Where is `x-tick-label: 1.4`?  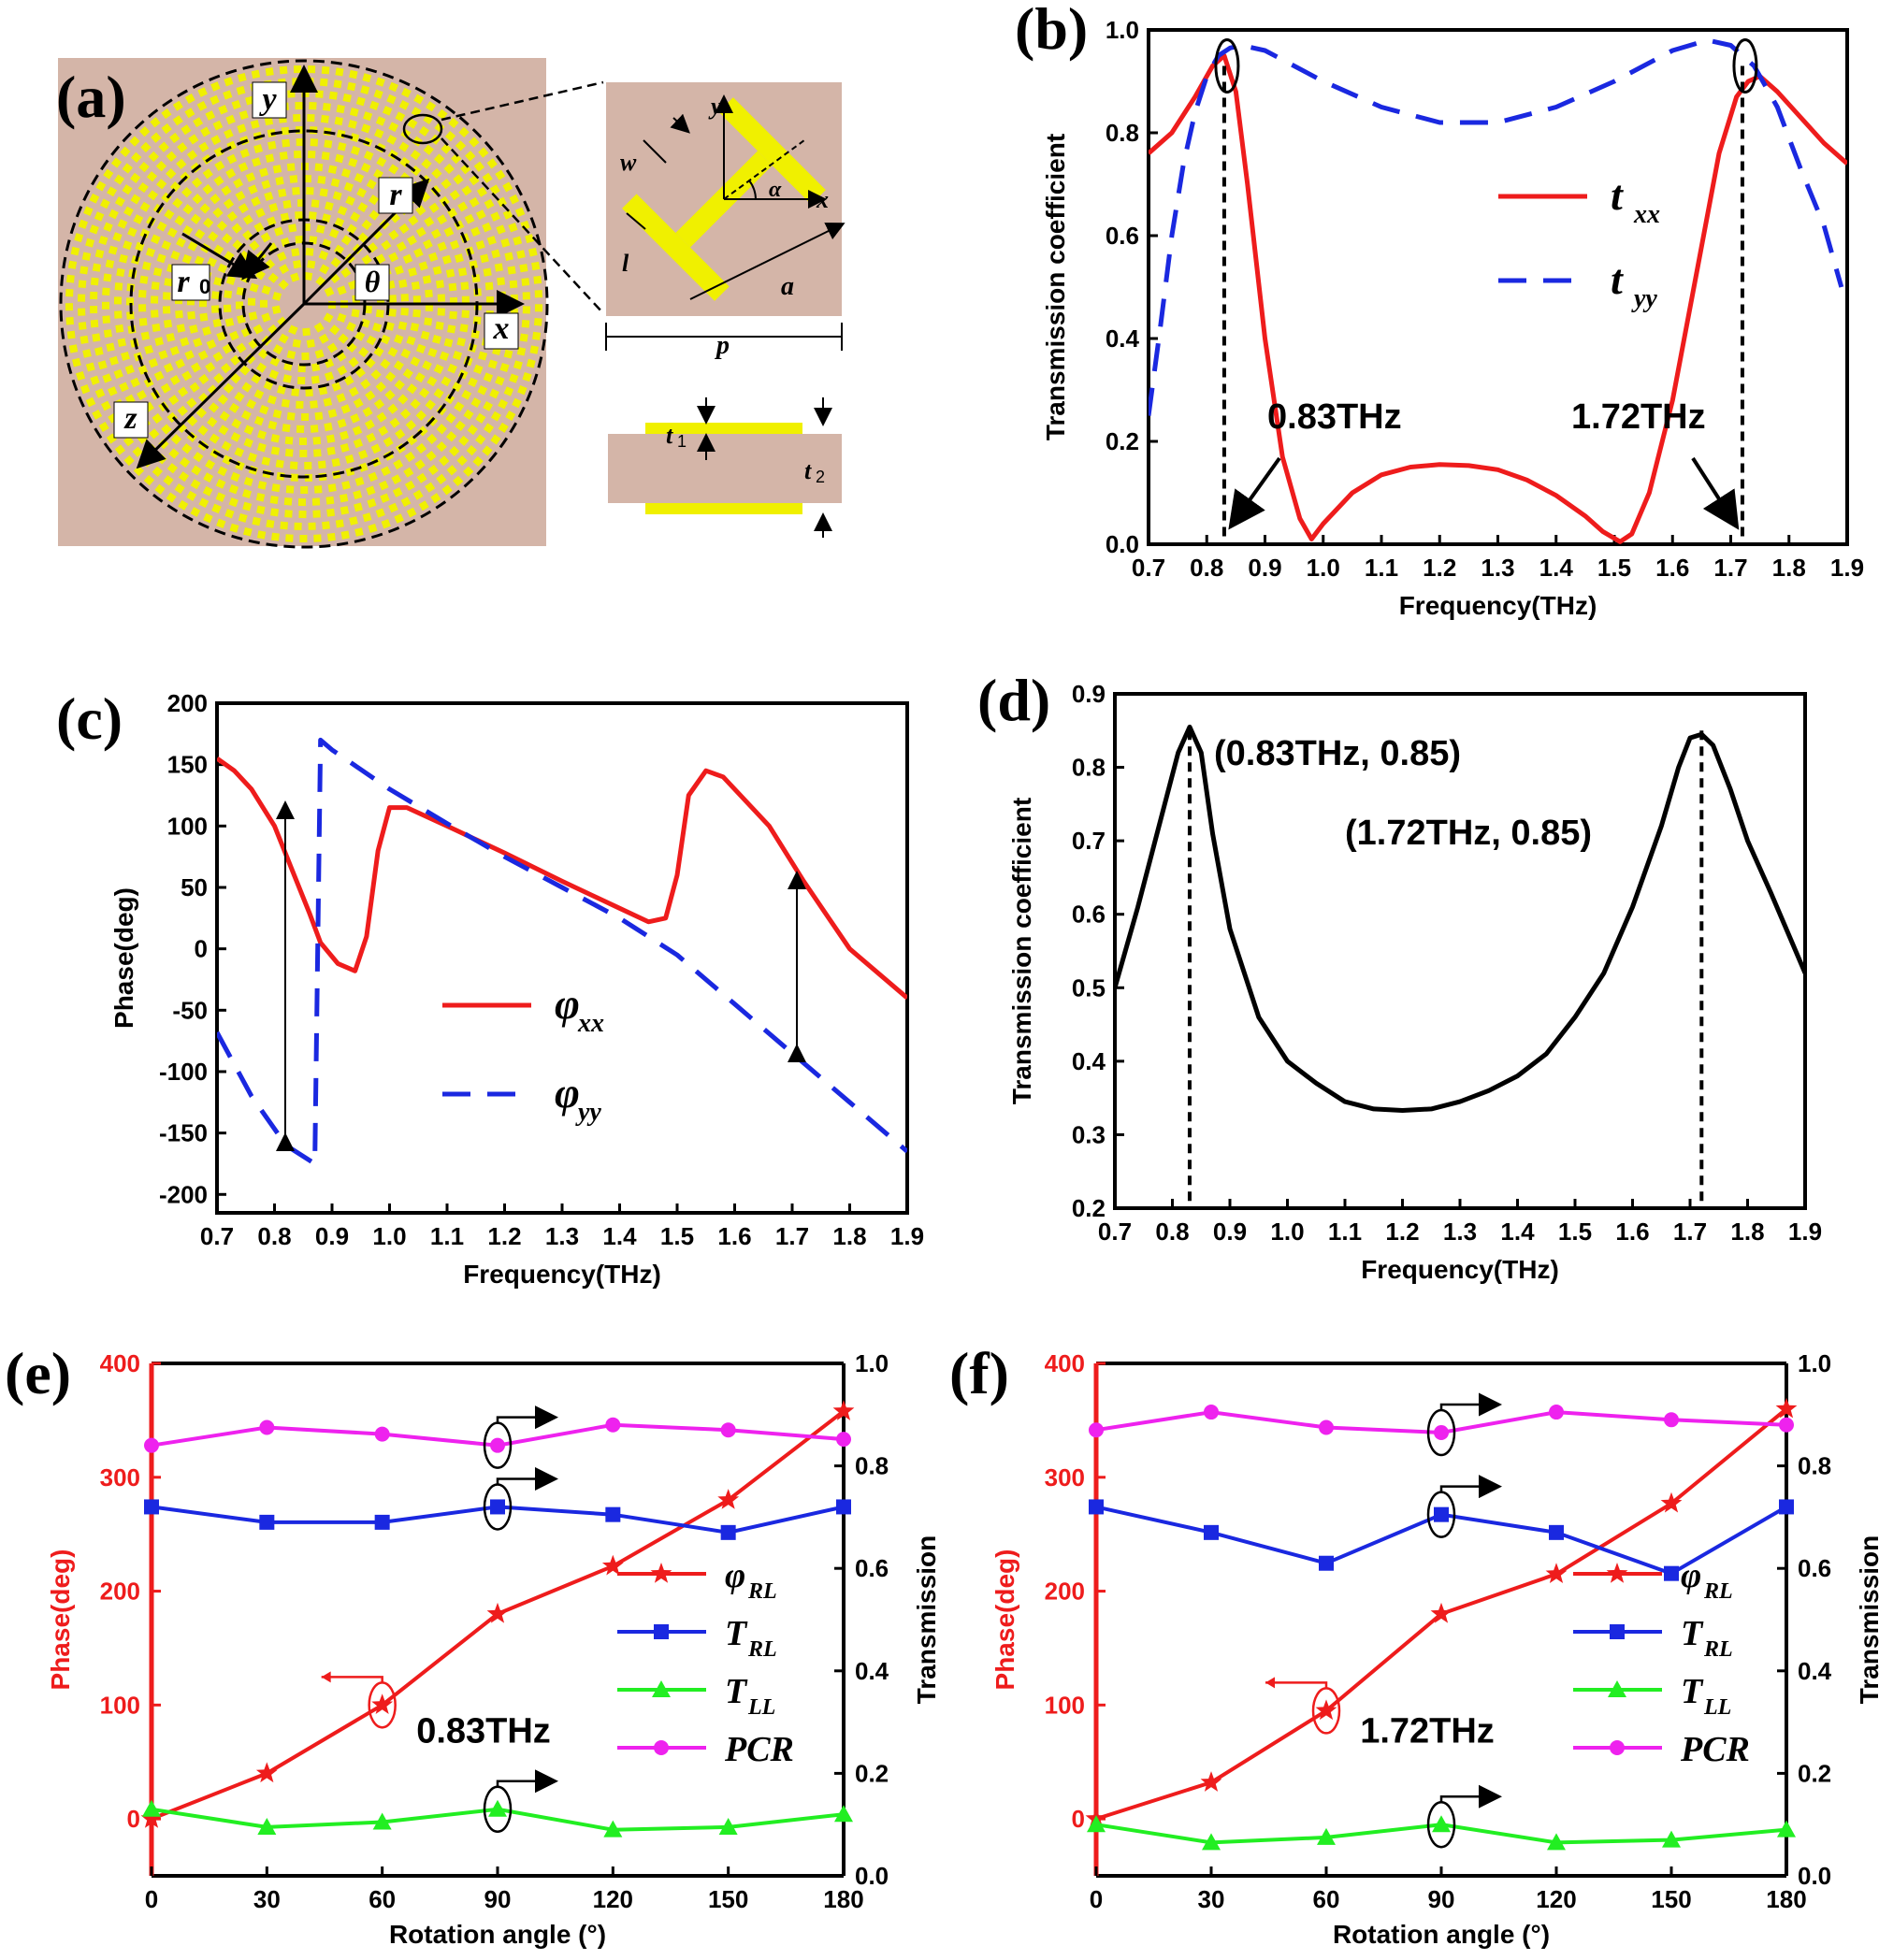
x-tick-label: 1.4 is located at coordinates (1556, 568).